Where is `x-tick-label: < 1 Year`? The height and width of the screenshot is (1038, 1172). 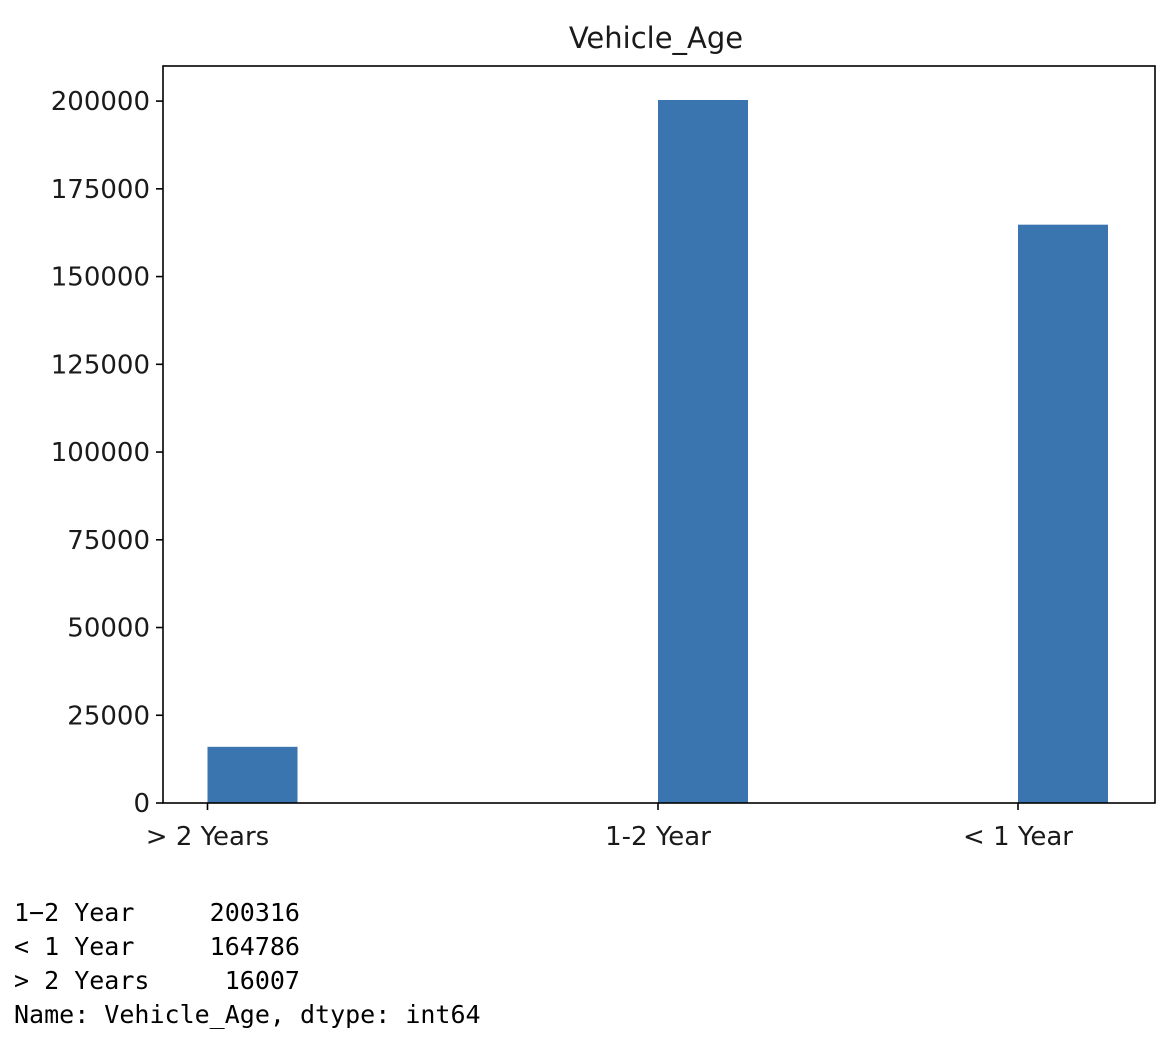 x-tick-label: < 1 Year is located at coordinates (1018, 837).